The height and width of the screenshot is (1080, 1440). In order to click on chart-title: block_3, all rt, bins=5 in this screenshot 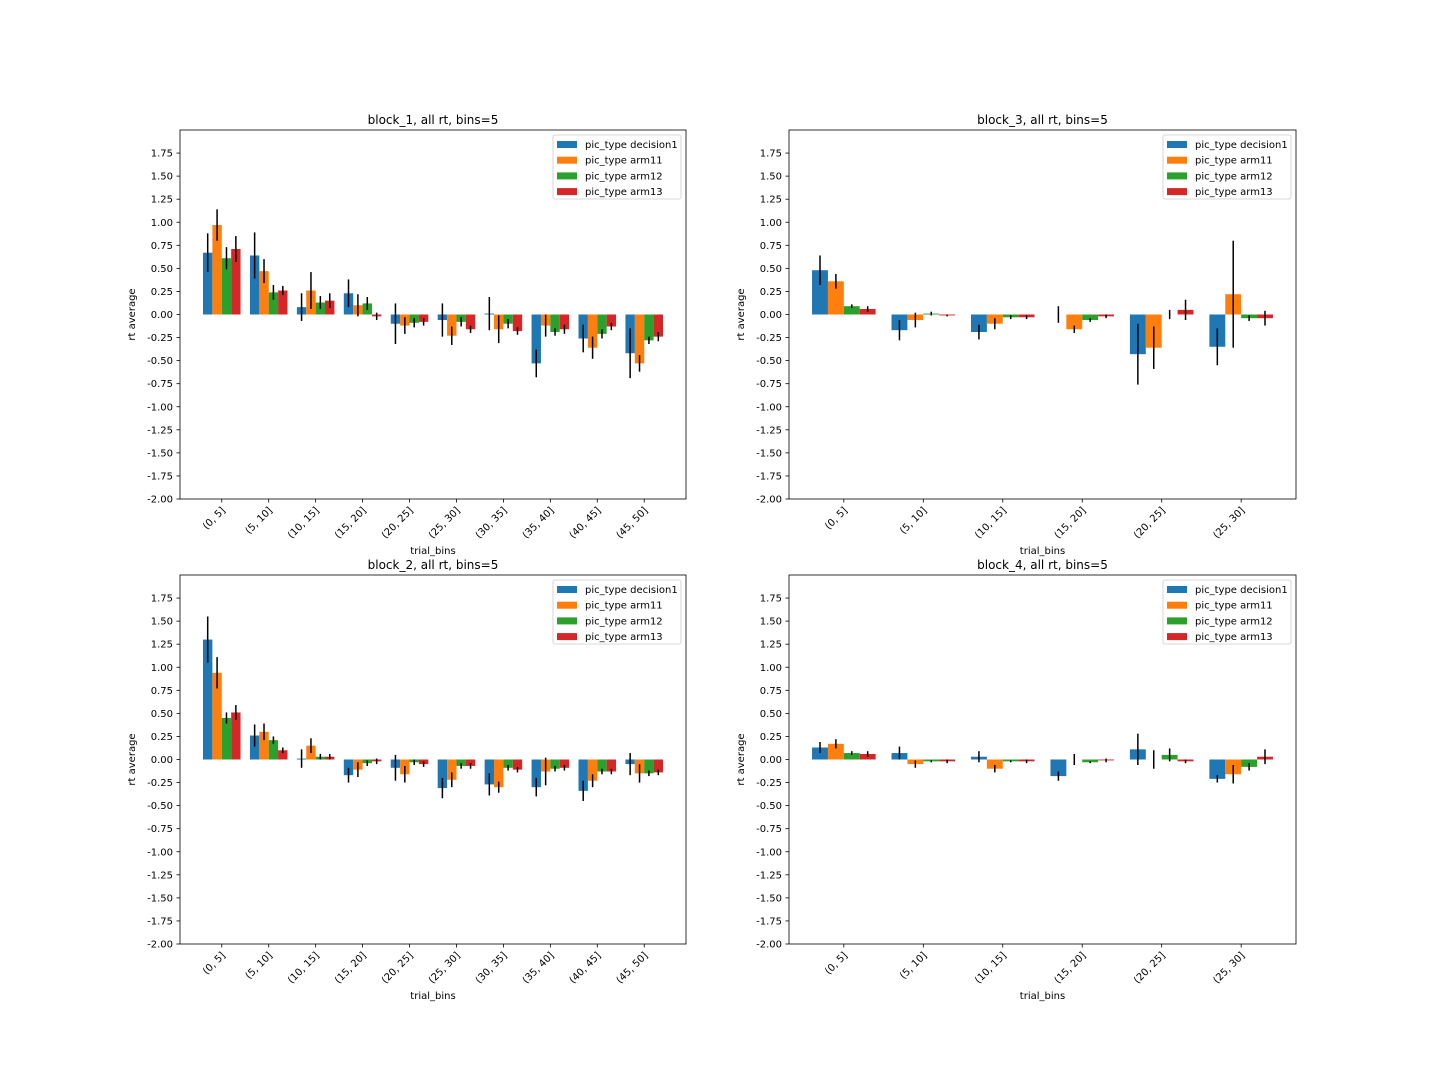, I will do `click(1042, 120)`.